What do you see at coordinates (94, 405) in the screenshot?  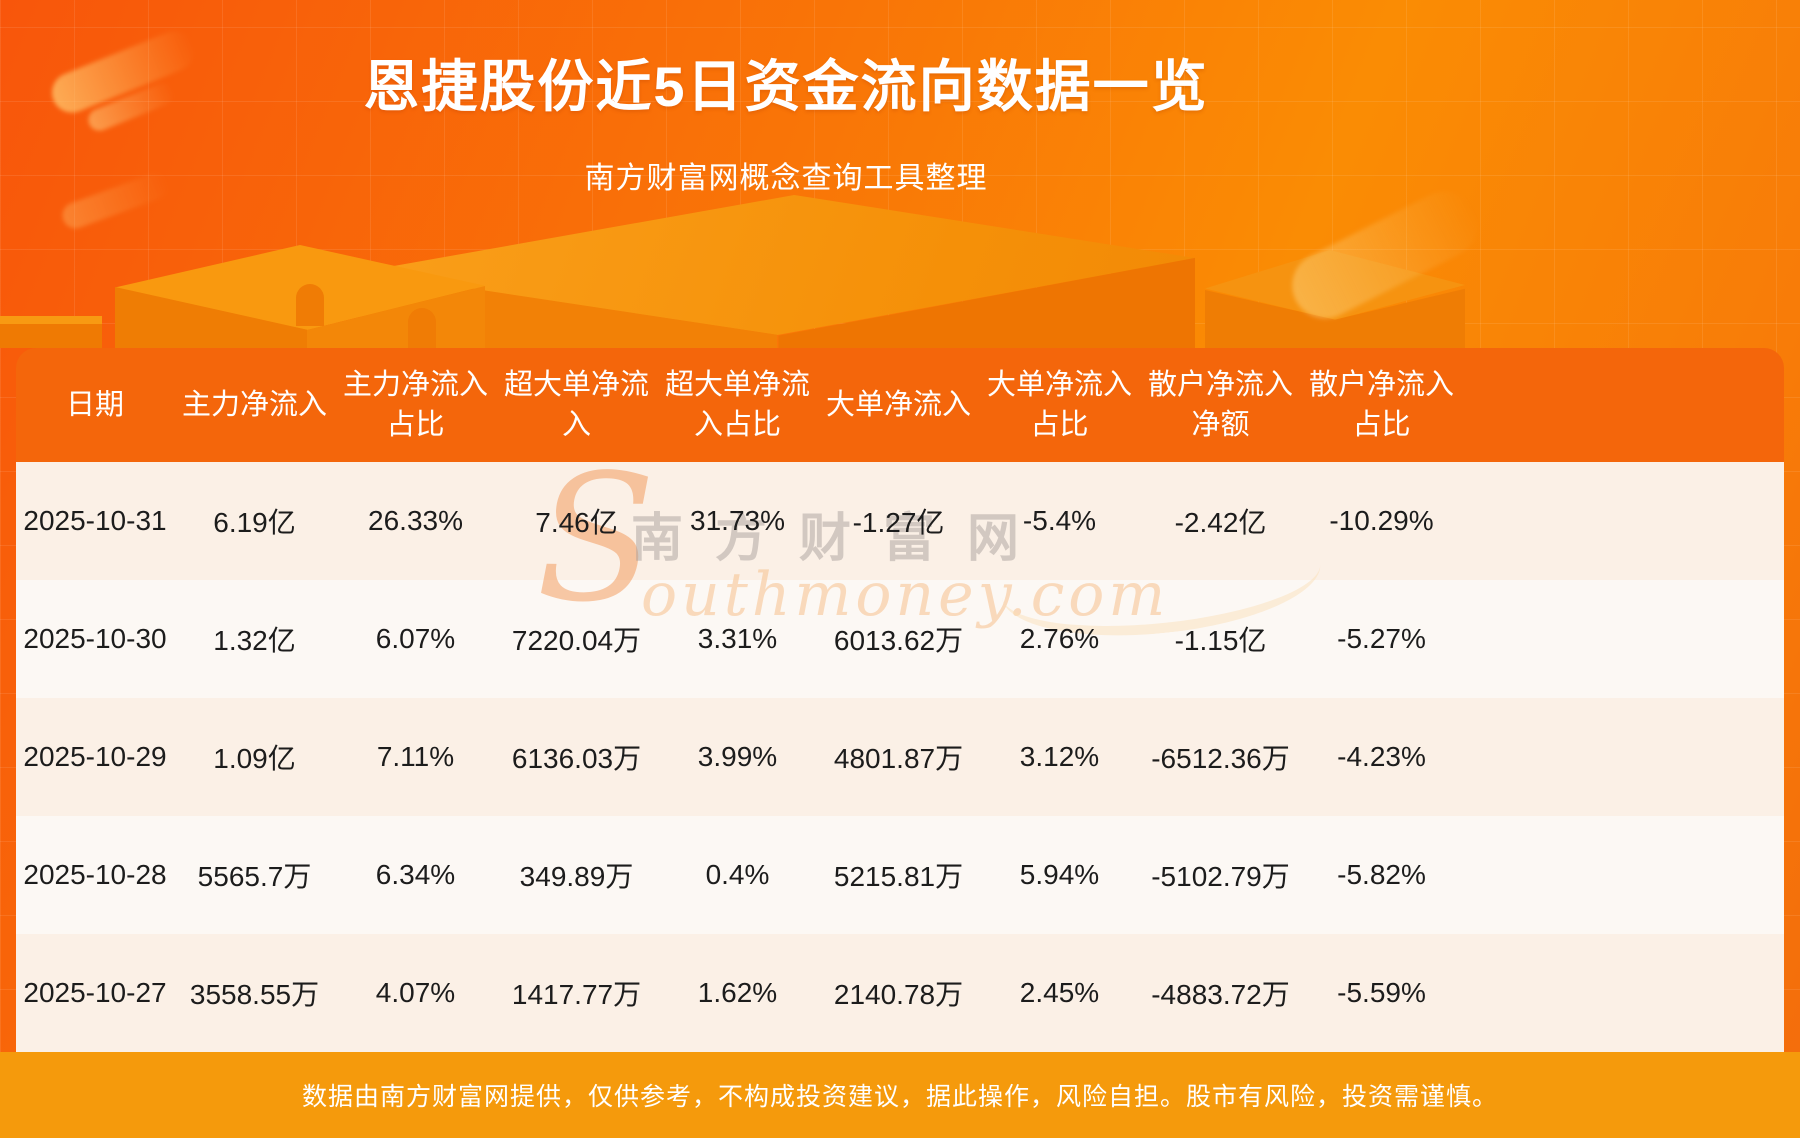 I see `column-header: 日期` at bounding box center [94, 405].